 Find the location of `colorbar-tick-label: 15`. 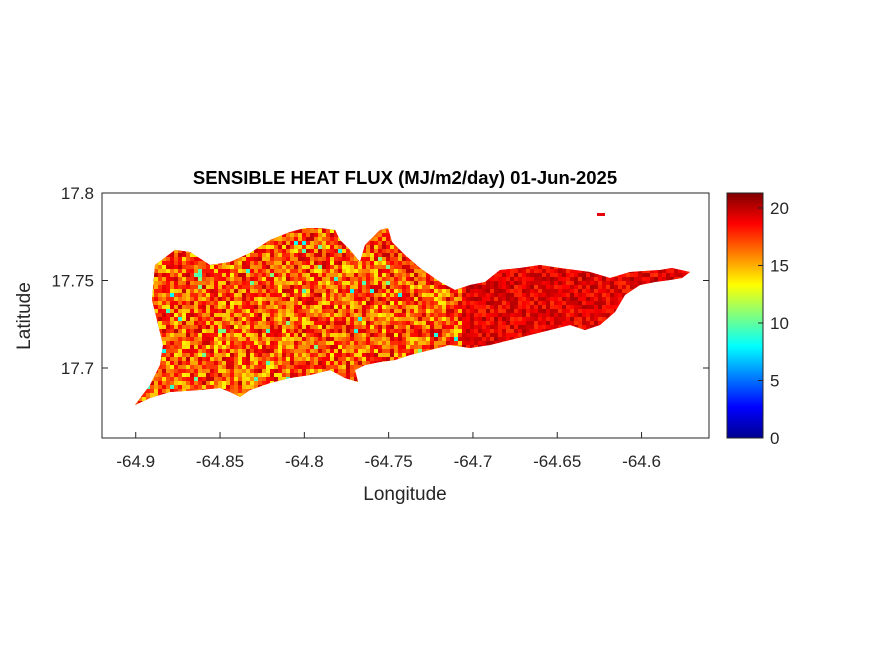

colorbar-tick-label: 15 is located at coordinates (779, 265).